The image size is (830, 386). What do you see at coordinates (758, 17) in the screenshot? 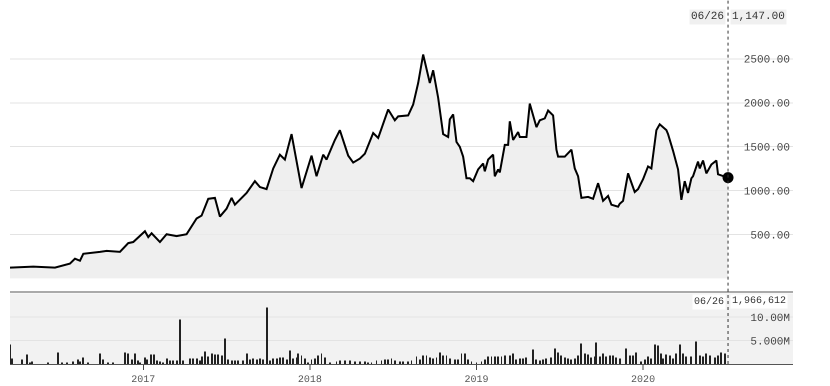
I see `annotation: 1,147.00` at bounding box center [758, 17].